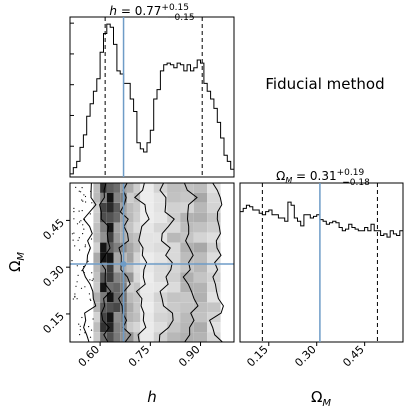  What do you see at coordinates (139, 356) in the screenshot?
I see `x-tick-label: 0.75` at bounding box center [139, 356].